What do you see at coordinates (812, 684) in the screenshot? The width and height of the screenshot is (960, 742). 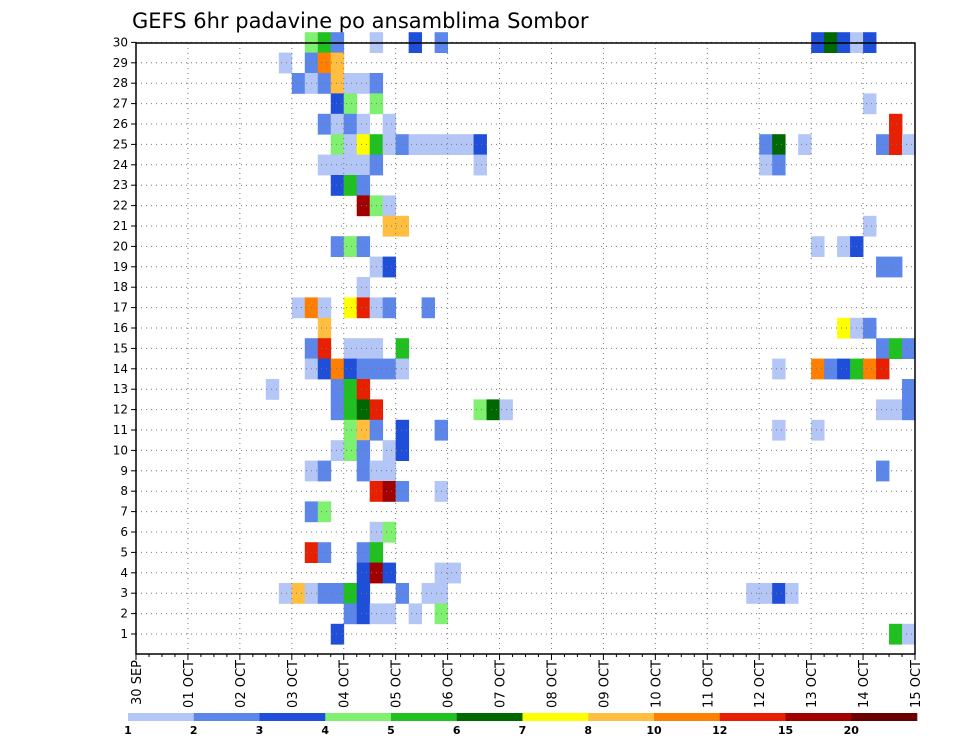 I see `x-tick-label: 13 OCT` at bounding box center [812, 684].